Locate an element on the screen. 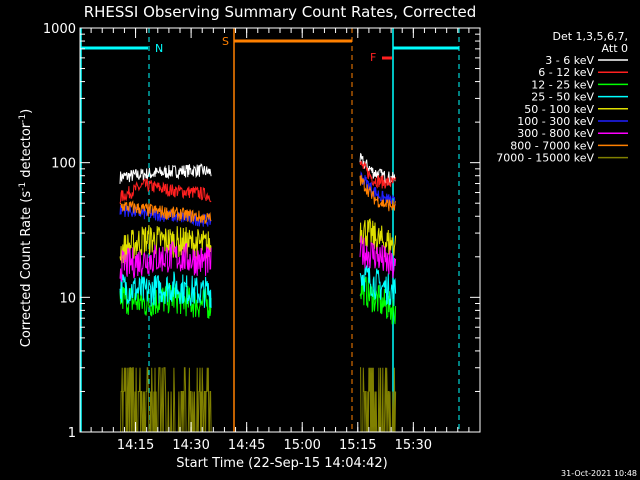 The image size is (640, 480). x-tick-label: 15:15 is located at coordinates (357, 445).